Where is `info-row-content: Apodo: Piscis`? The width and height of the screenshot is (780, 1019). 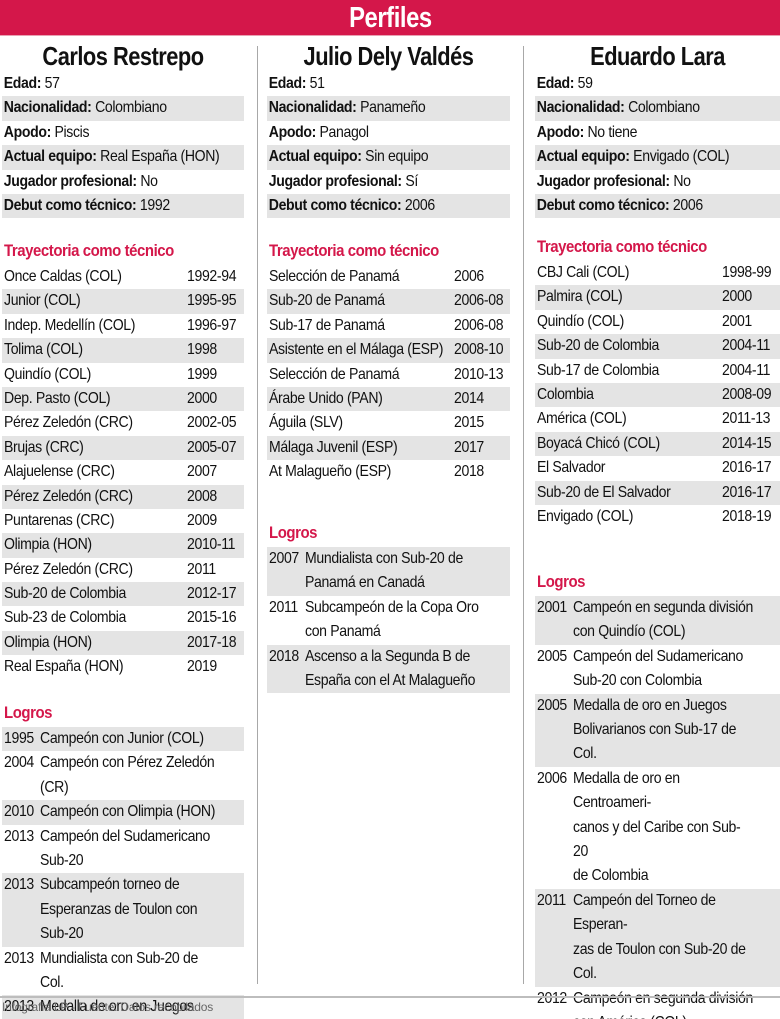
info-row-content: Apodo: Piscis is located at coordinates (46, 133).